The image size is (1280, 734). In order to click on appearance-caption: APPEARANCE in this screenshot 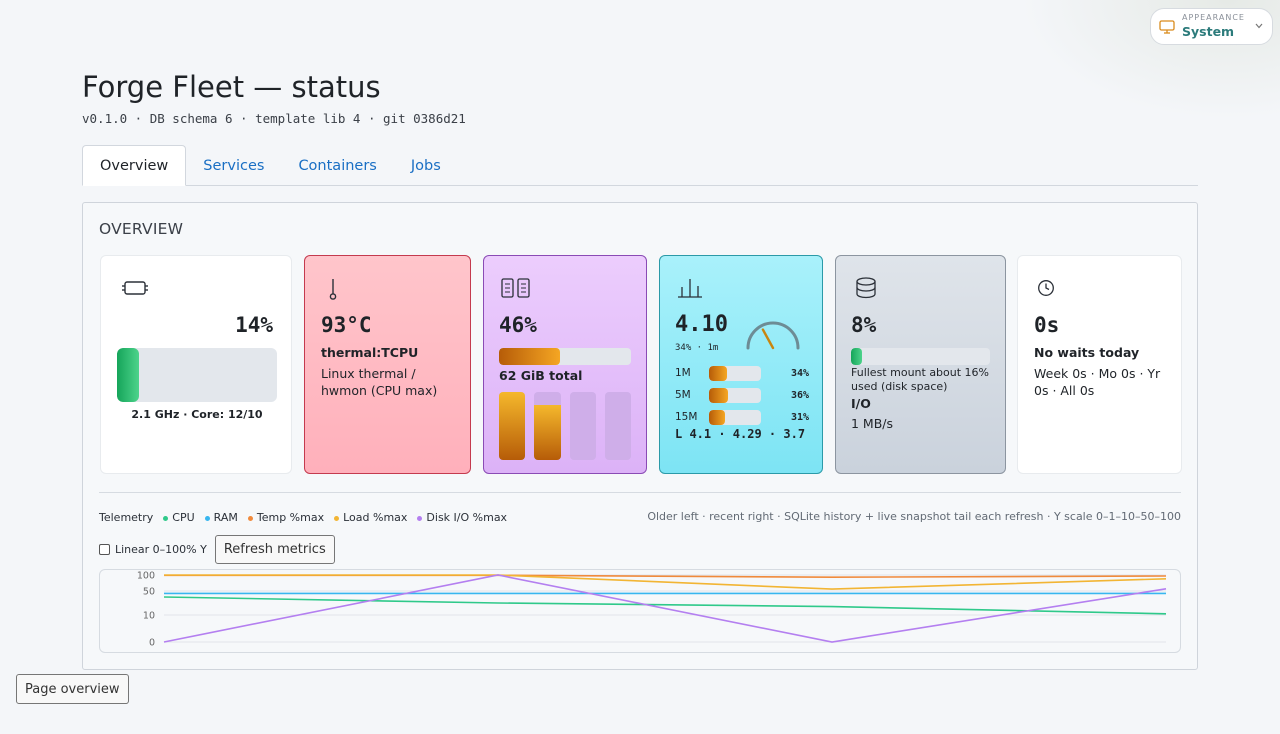, I will do `click(1213, 18)`.